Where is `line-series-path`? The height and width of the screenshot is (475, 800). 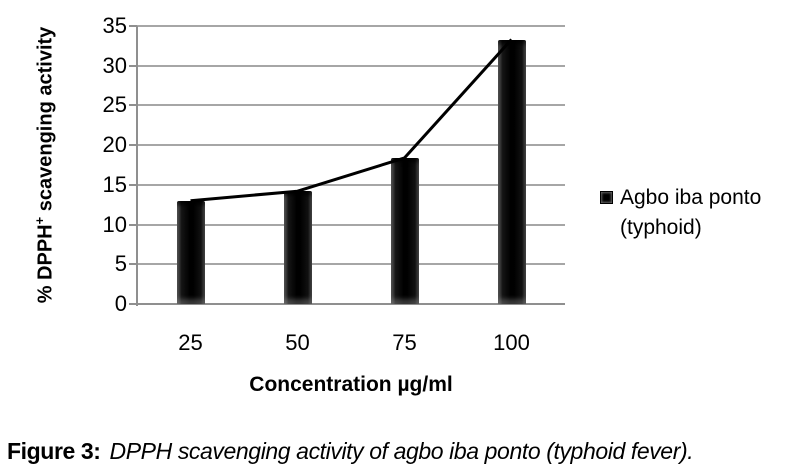
line-series-path is located at coordinates (351, 120).